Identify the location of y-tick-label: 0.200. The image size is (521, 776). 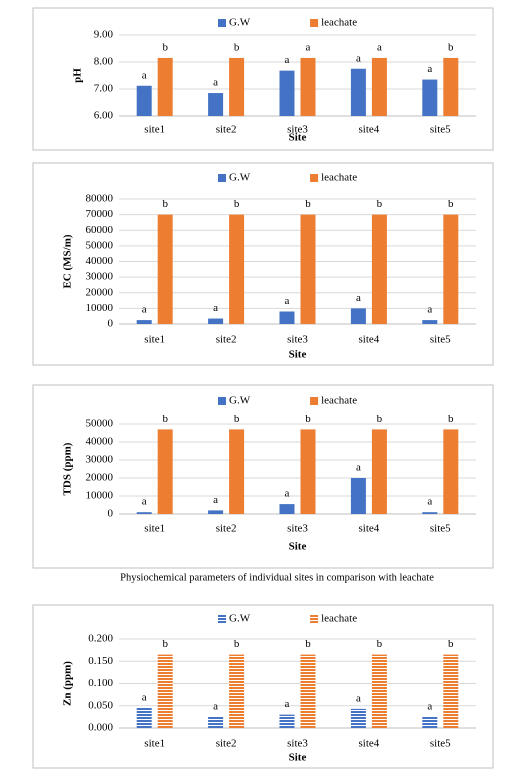
(100, 639).